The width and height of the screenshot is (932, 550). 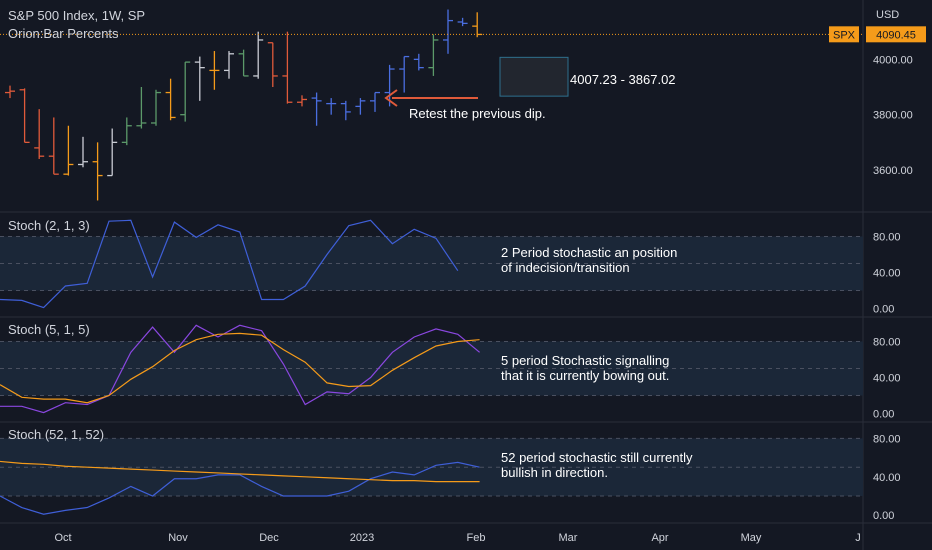 I want to click on retest-arrow, so click(x=431, y=98).